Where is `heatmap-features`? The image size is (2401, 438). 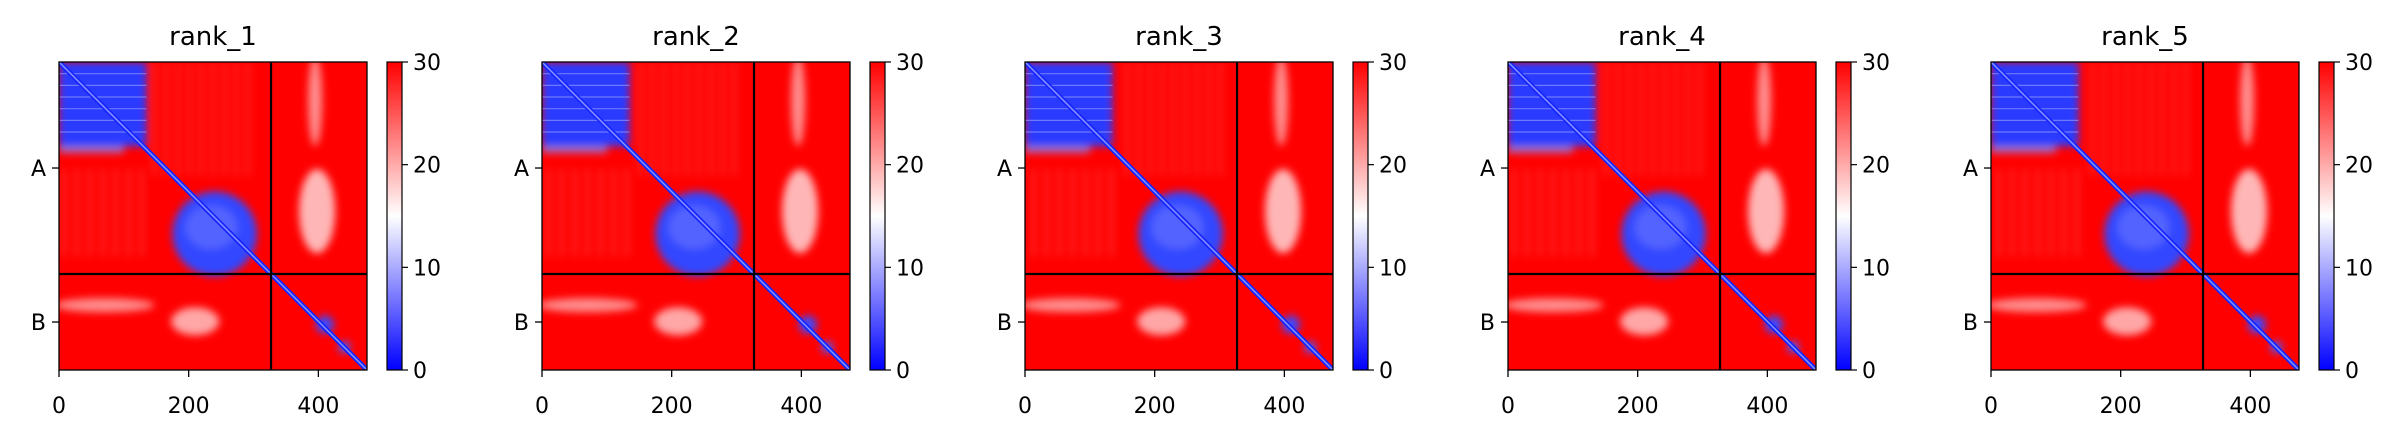
heatmap-features is located at coordinates (205, 208).